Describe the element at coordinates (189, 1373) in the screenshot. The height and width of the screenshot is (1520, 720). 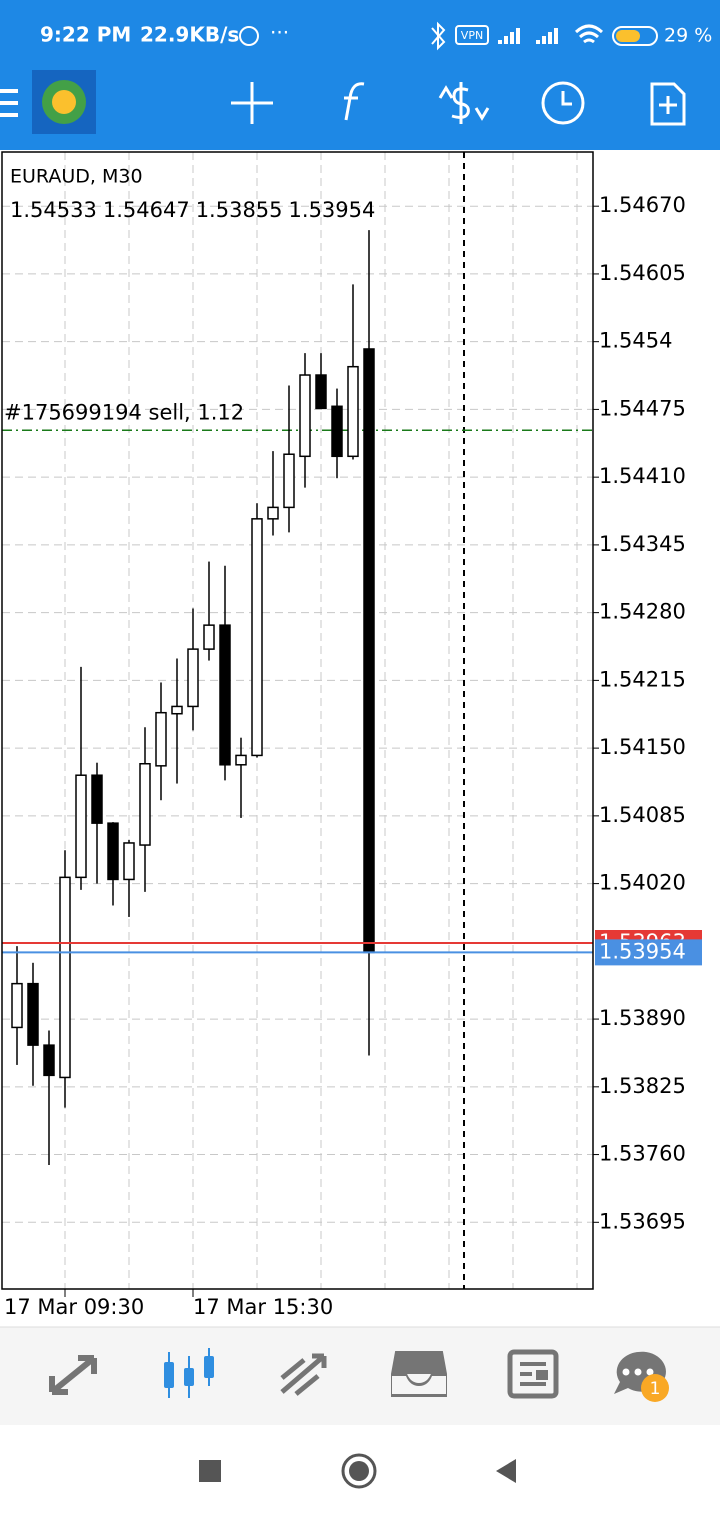
I see `chart-tab` at that location.